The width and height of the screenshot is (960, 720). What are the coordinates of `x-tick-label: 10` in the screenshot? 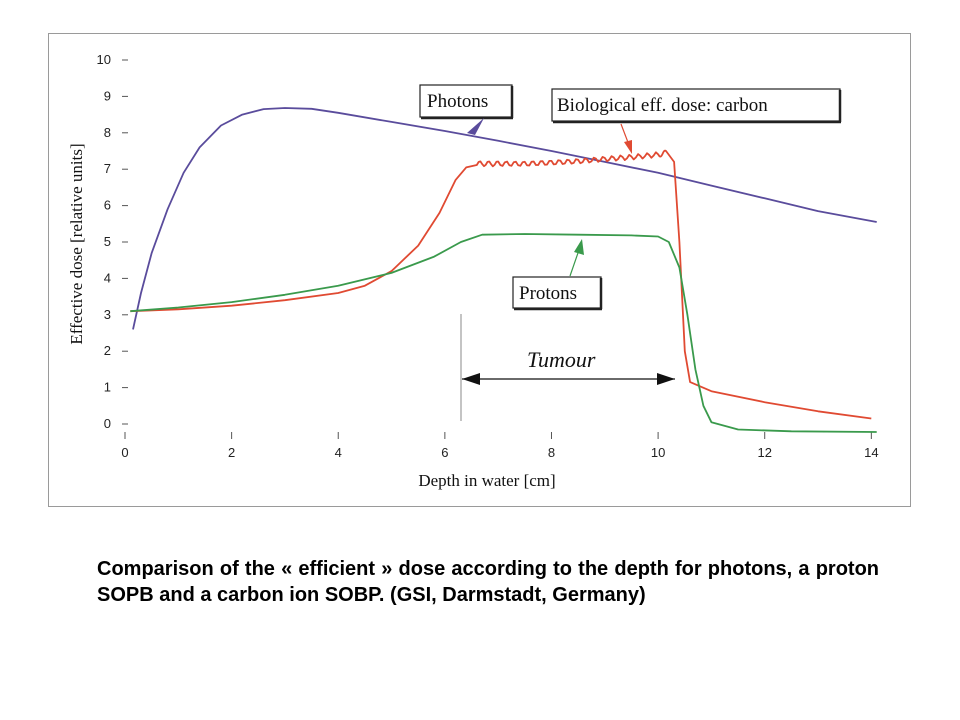 It's located at (658, 452).